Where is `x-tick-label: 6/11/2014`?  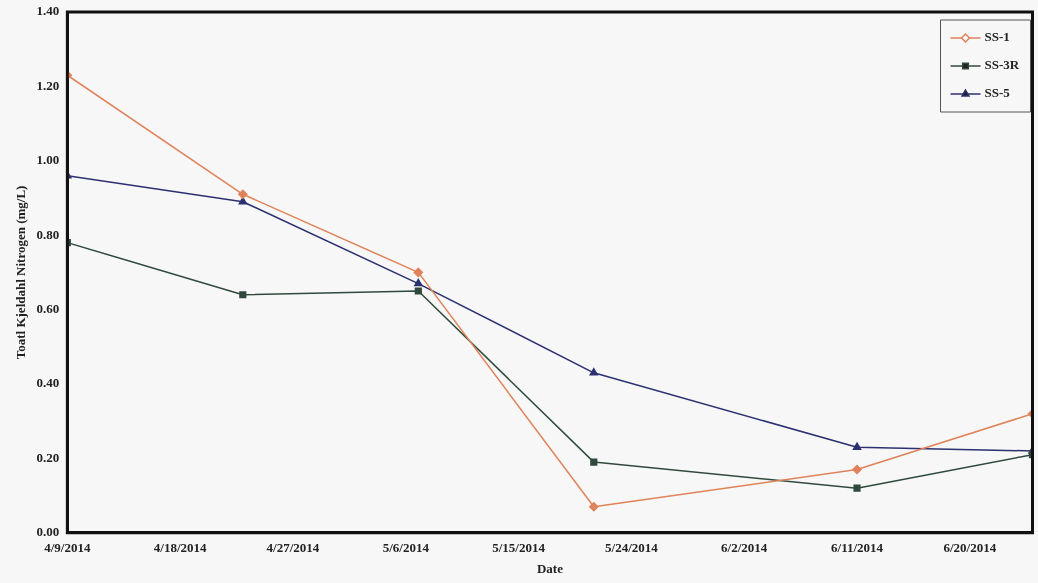 x-tick-label: 6/11/2014 is located at coordinates (857, 547).